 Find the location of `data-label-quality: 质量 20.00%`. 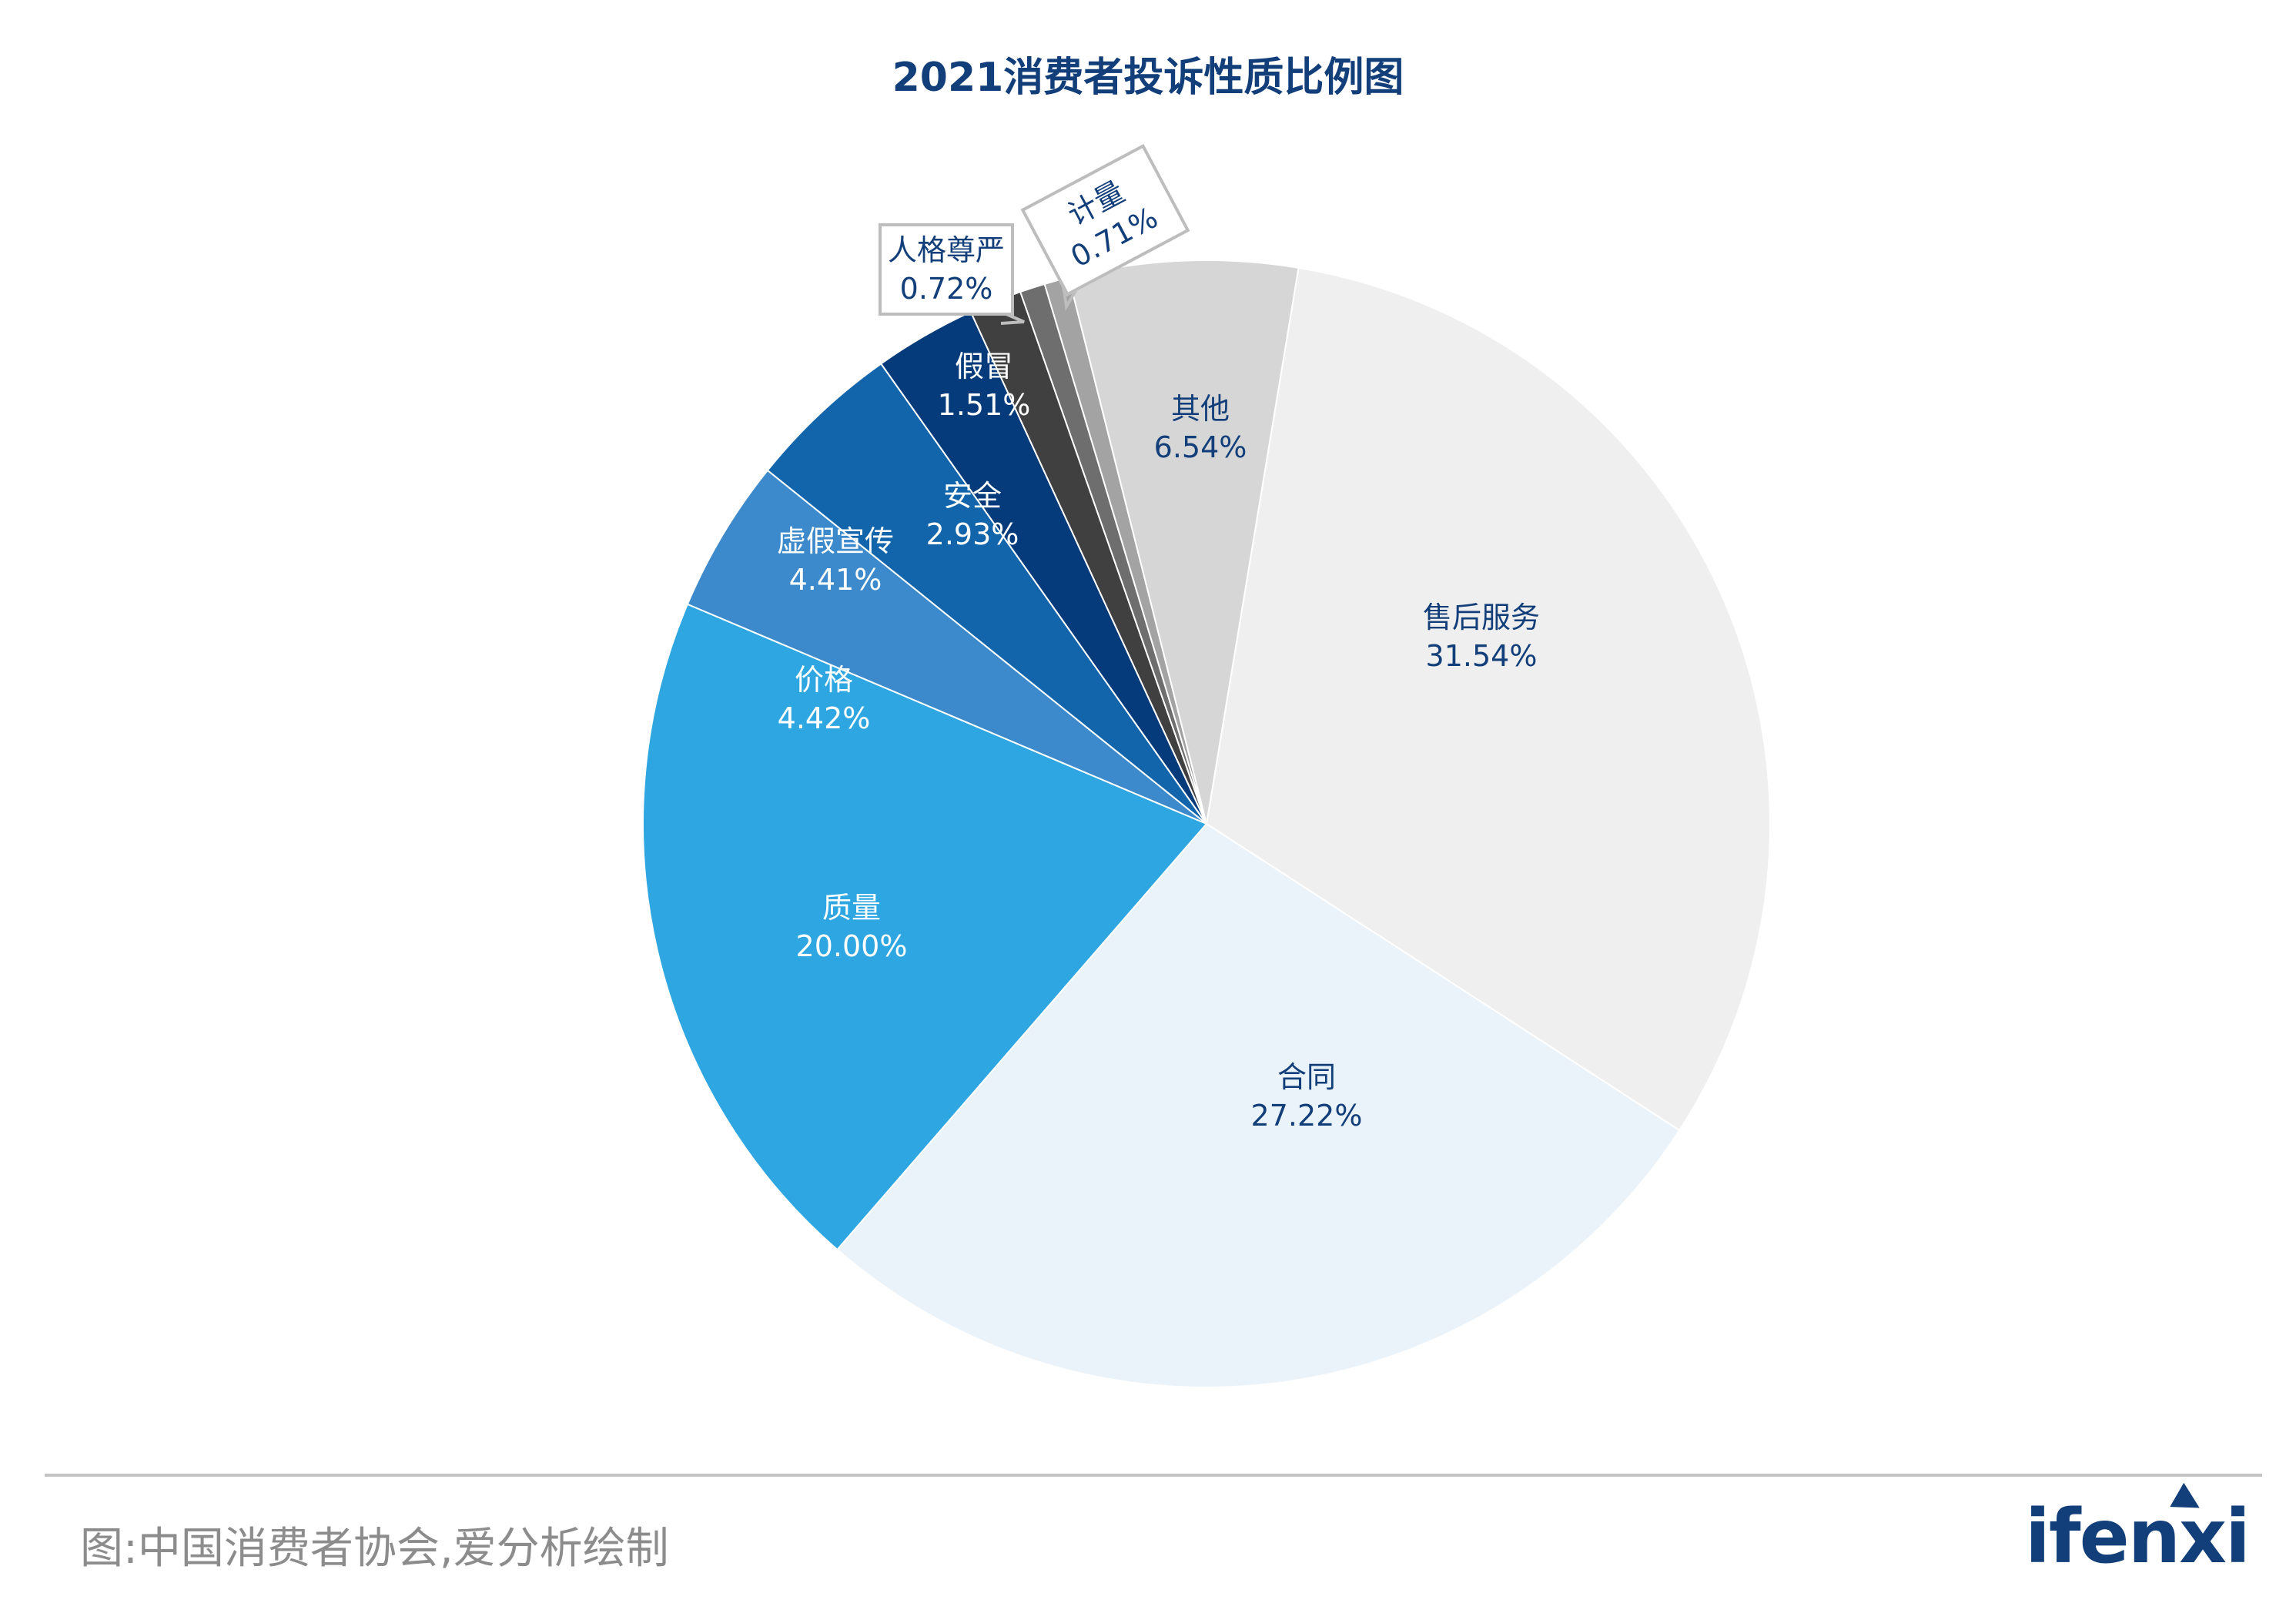

data-label-quality: 质量 20.00% is located at coordinates (851, 927).